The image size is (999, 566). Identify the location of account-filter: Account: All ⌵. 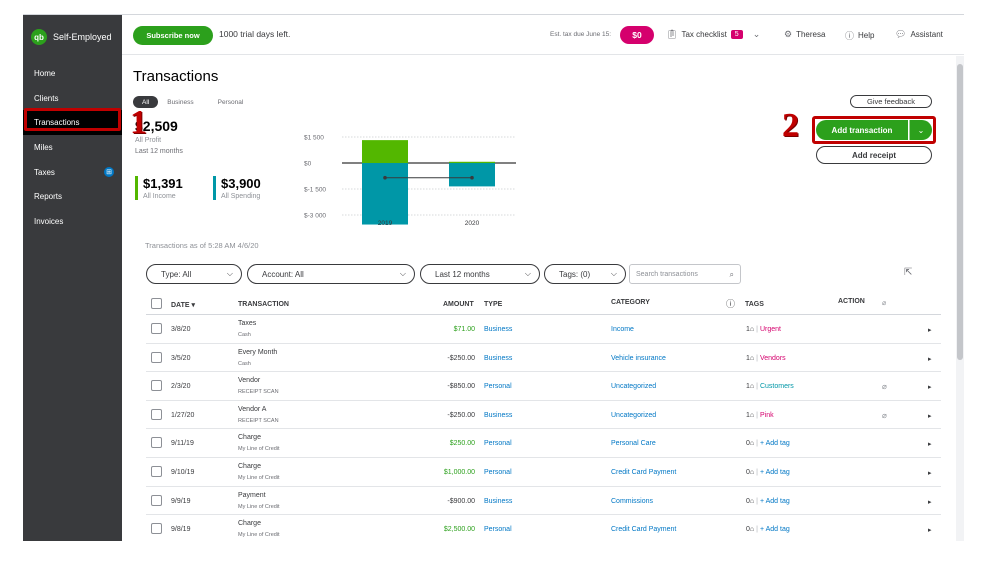
(331, 274).